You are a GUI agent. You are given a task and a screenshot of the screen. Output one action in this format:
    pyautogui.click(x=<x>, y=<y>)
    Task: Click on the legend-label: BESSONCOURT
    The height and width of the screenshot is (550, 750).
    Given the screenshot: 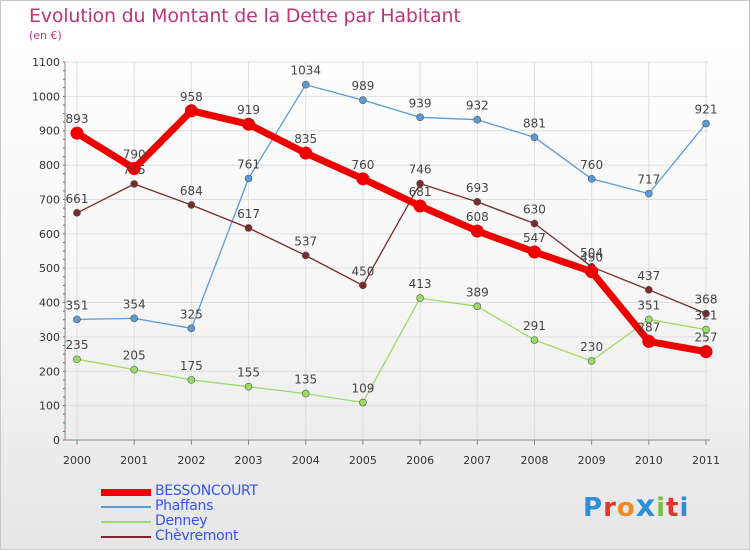 What is the action you would take?
    pyautogui.click(x=206, y=491)
    